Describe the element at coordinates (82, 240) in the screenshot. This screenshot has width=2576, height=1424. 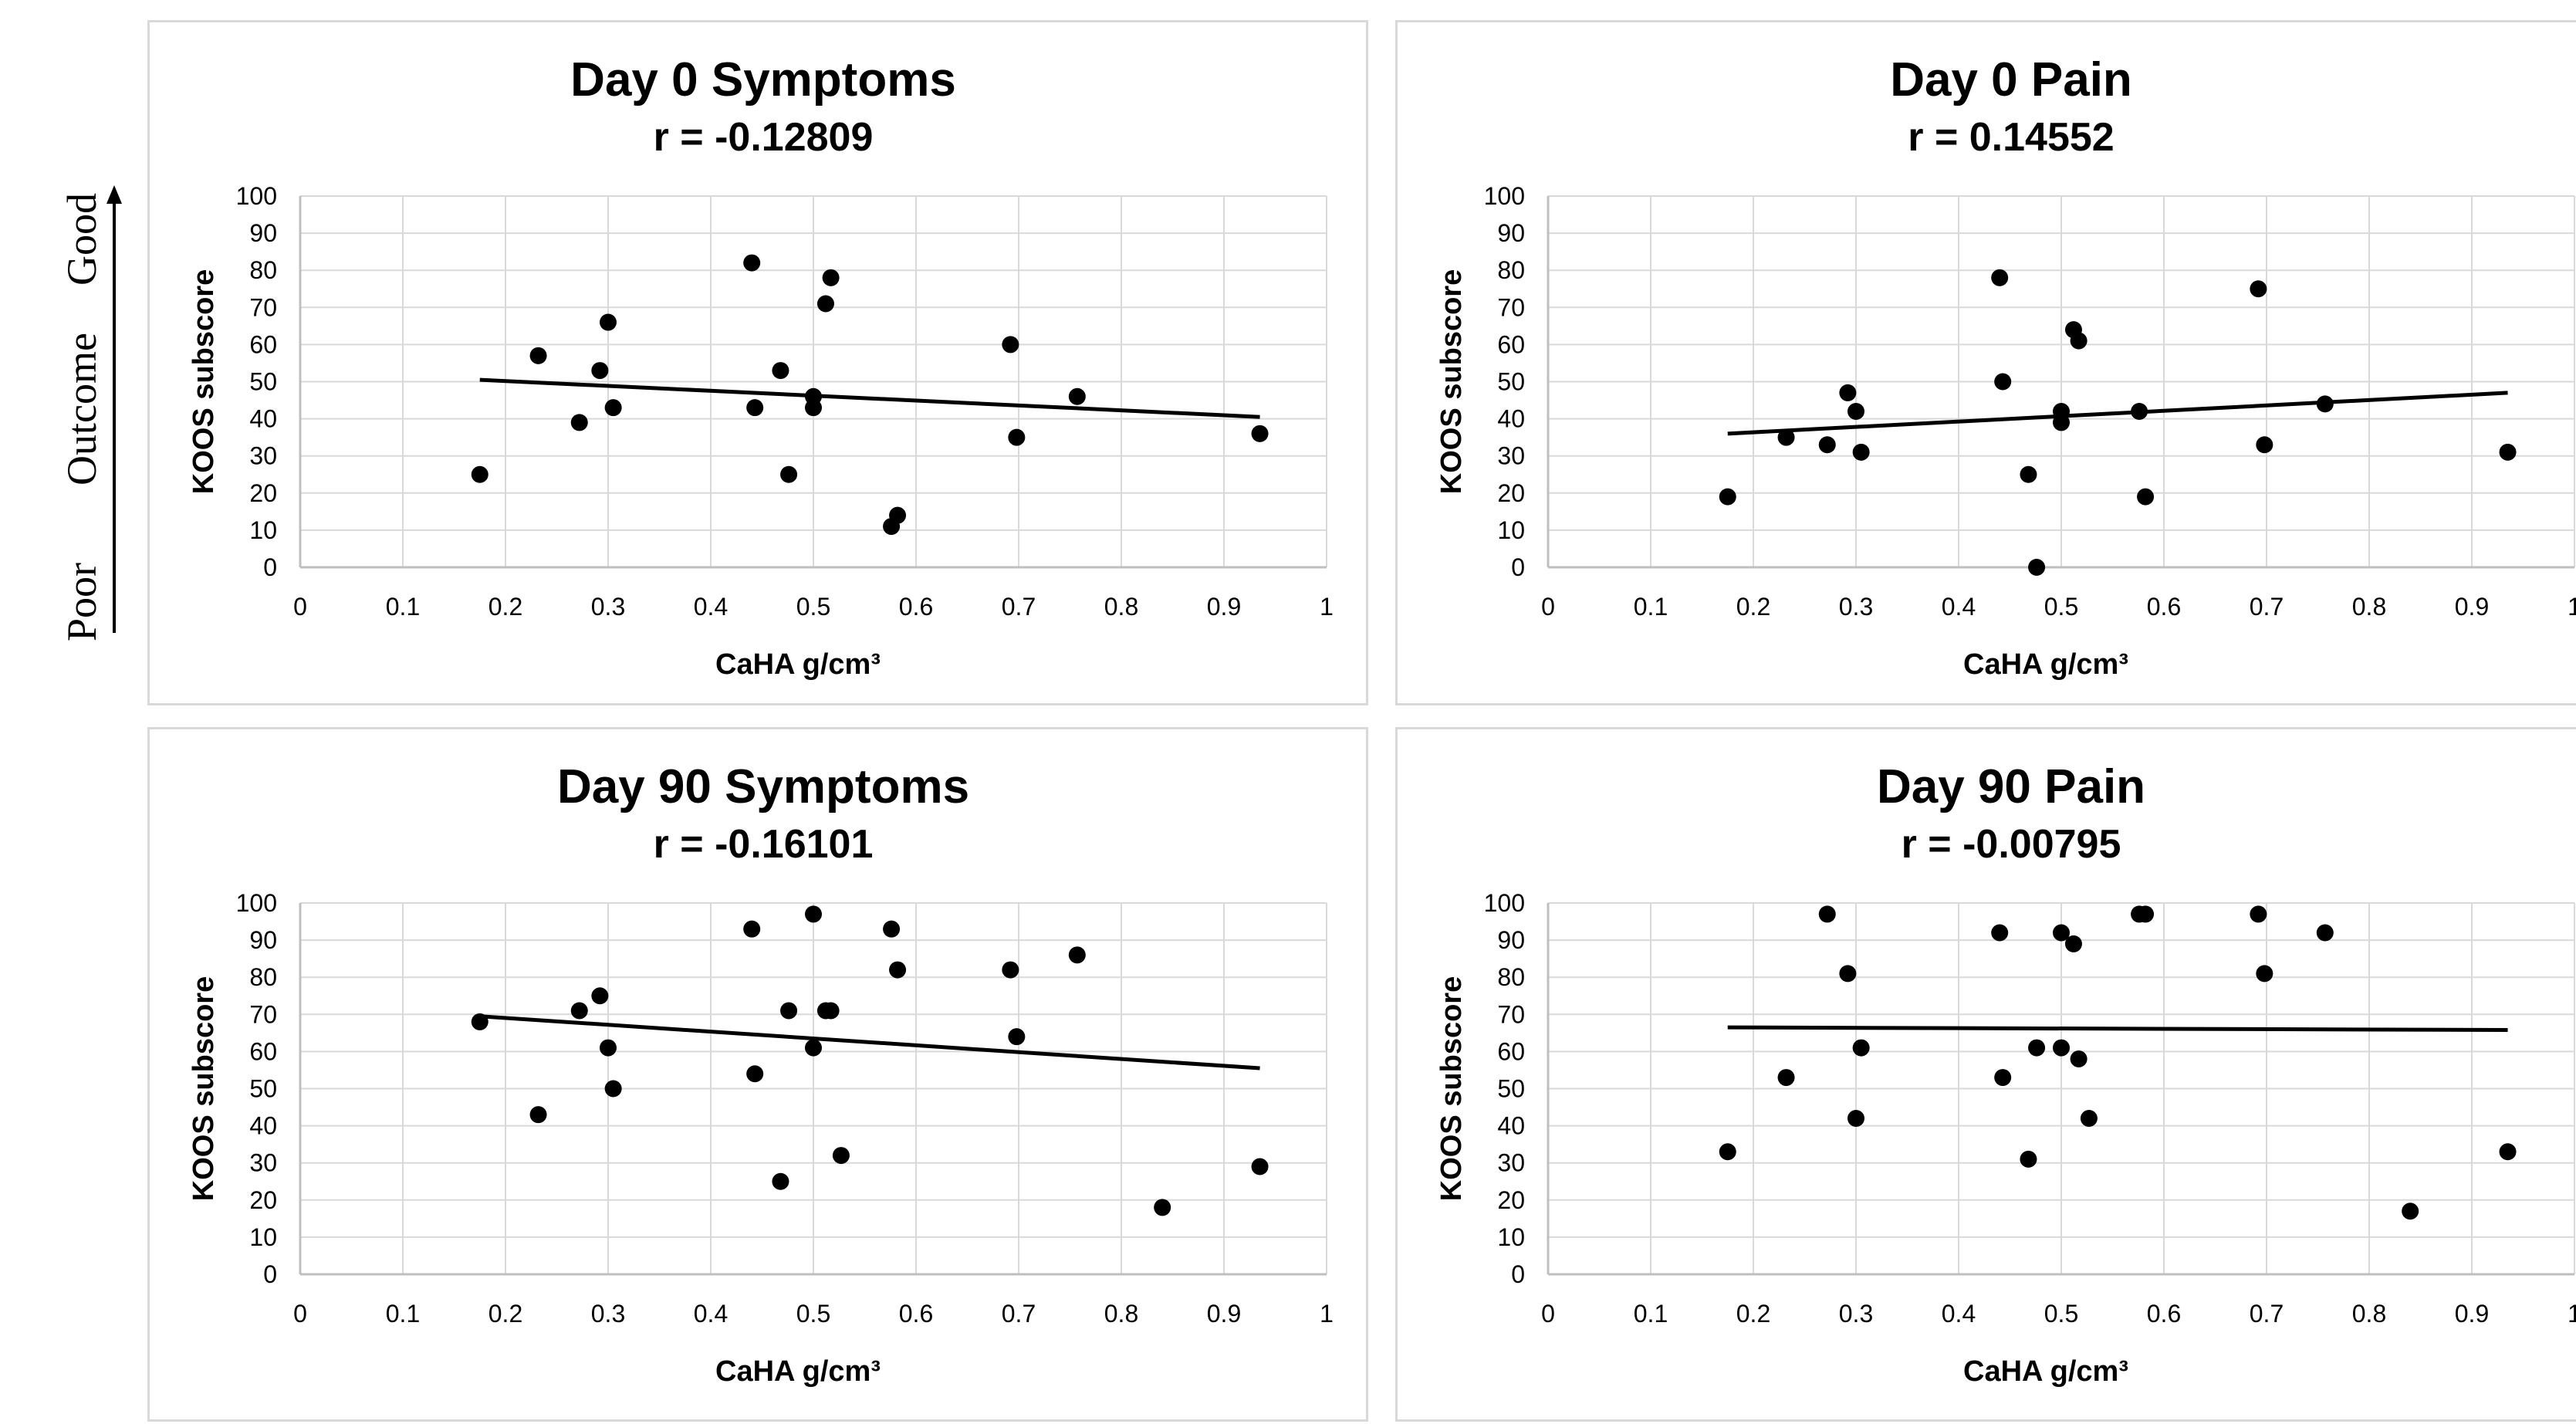
I see `good-label: Good` at that location.